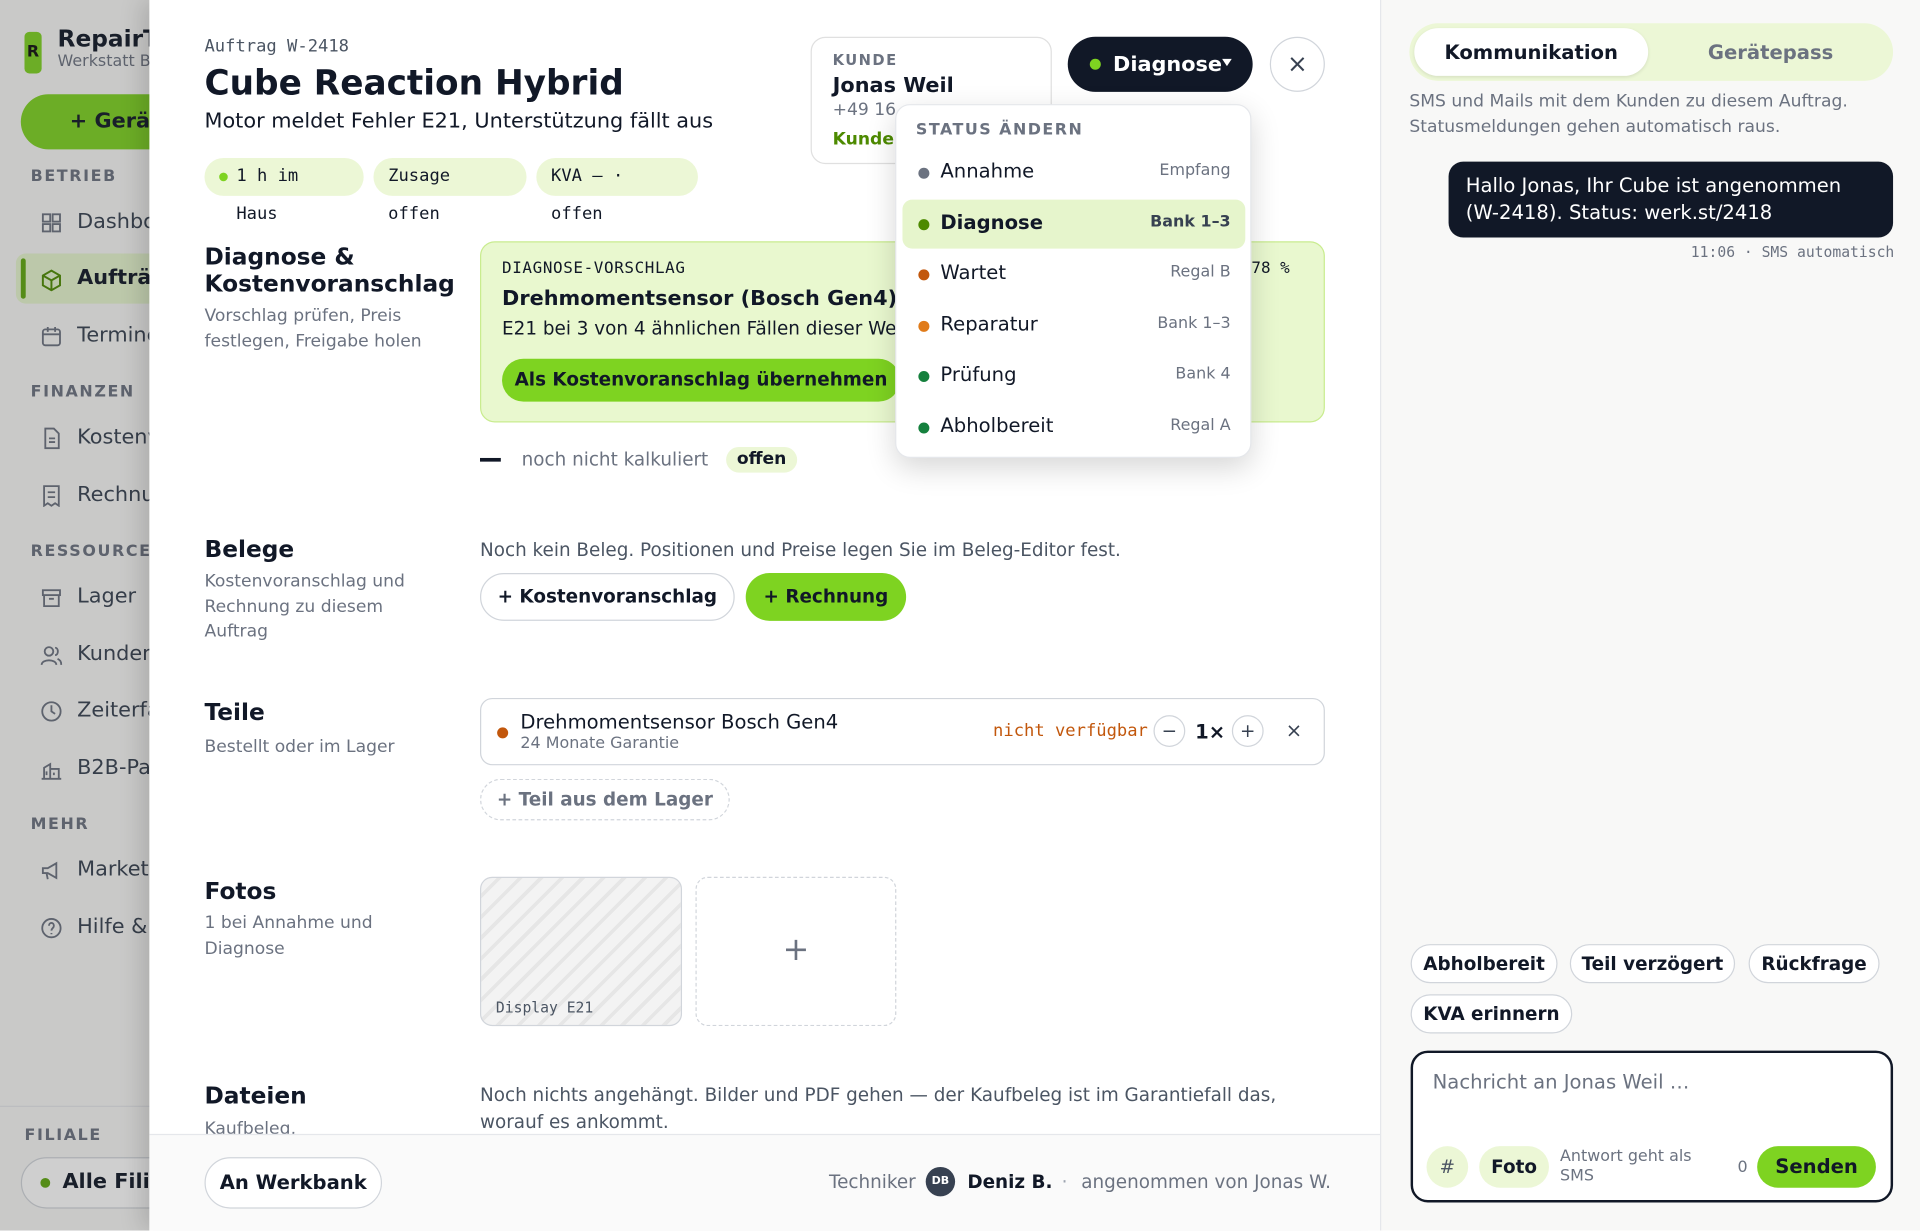 Image resolution: width=1920 pixels, height=1231 pixels. I want to click on part-availability: nicht verfügbar, so click(1070, 731).